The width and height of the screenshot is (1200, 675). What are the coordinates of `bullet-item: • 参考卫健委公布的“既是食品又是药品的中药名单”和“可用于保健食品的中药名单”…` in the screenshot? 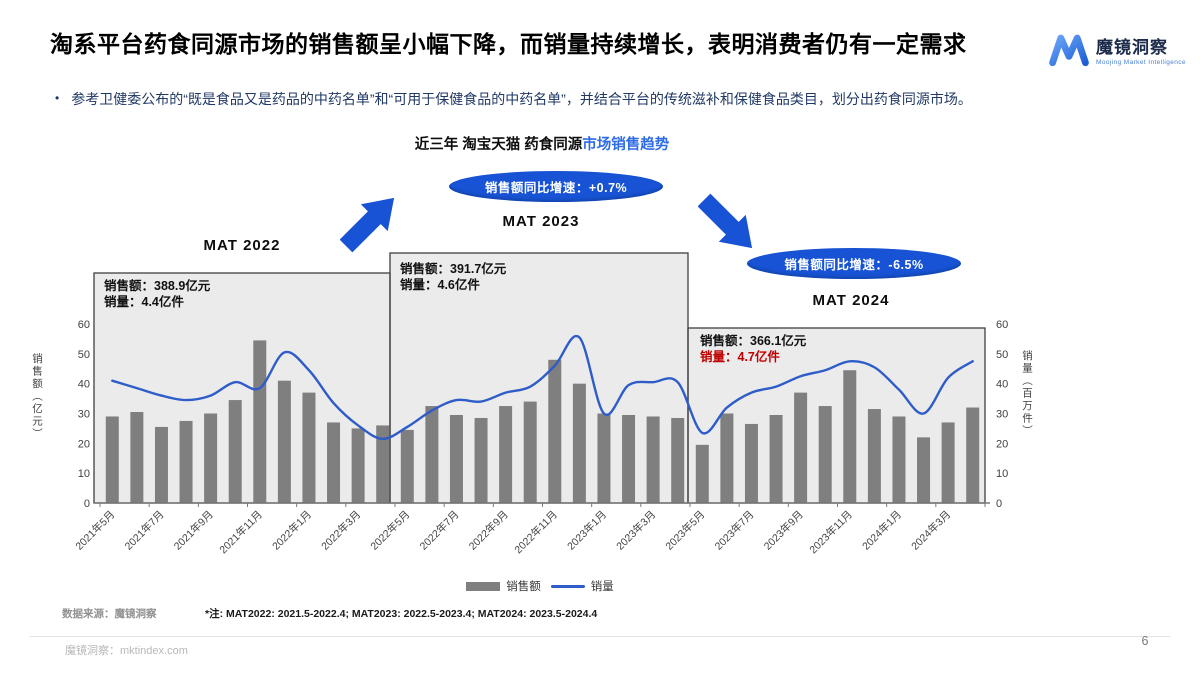 It's located at (535, 100).